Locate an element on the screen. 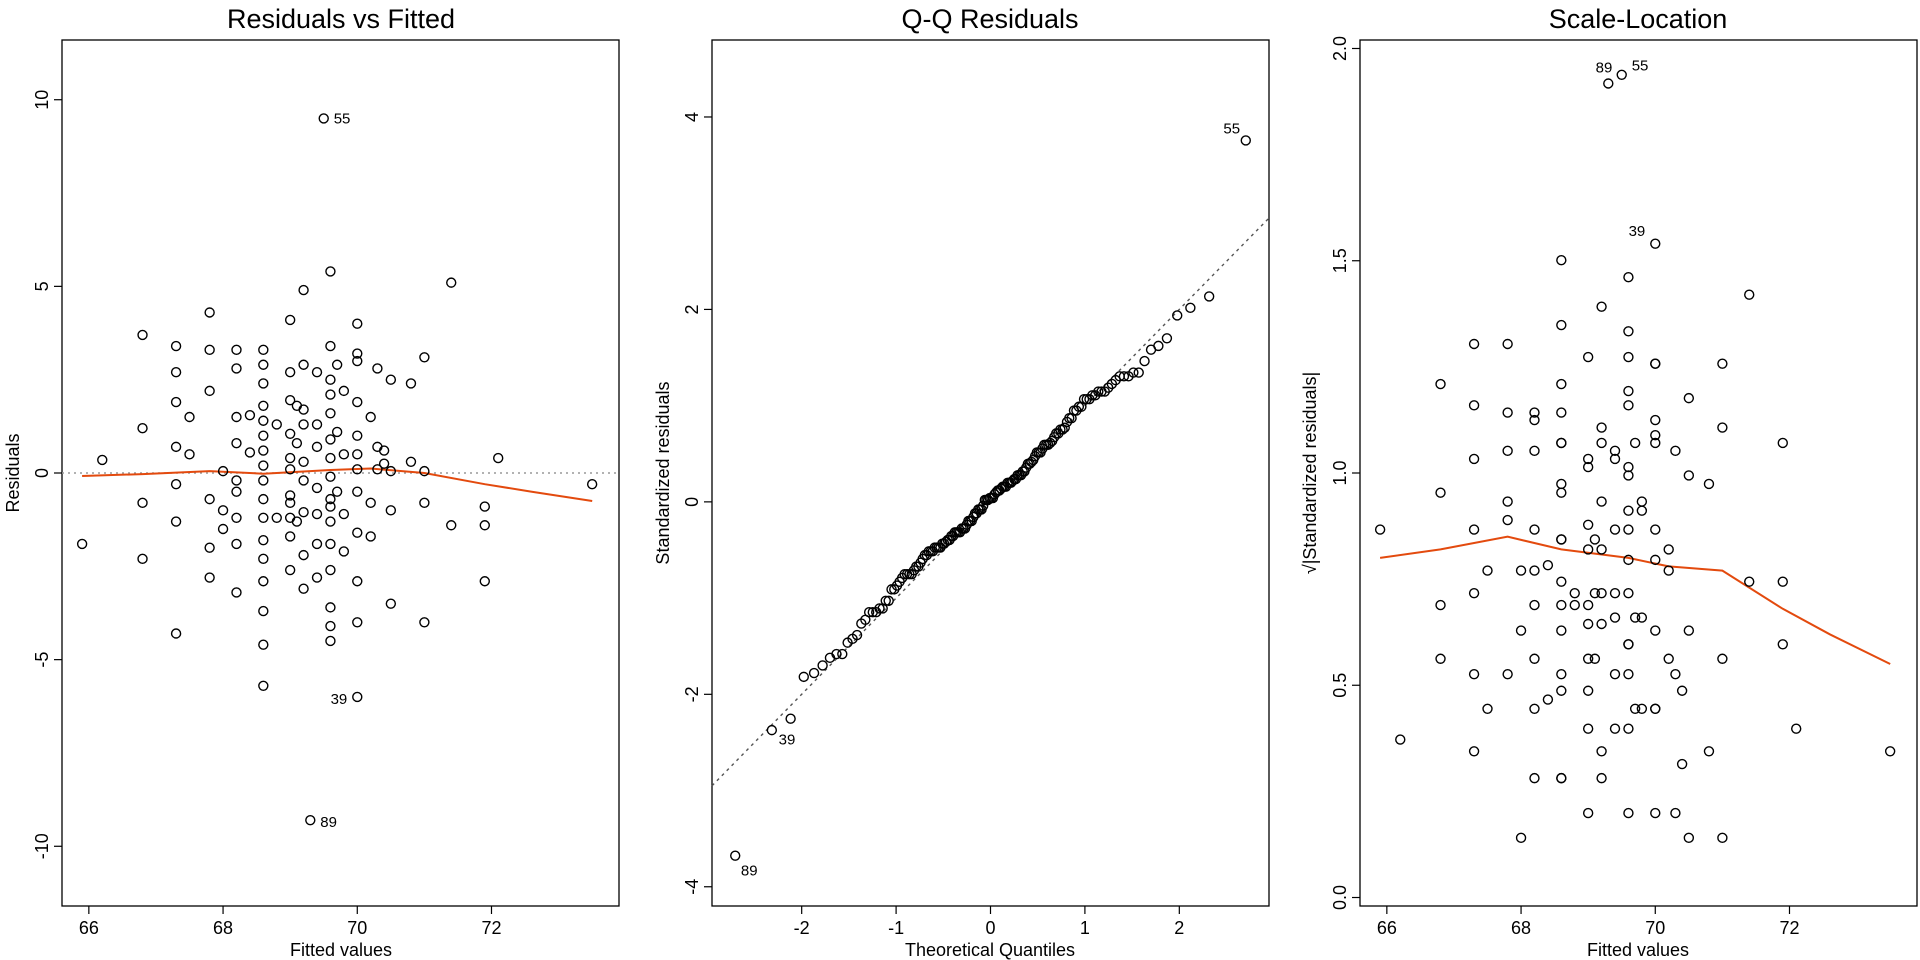 The image size is (1920, 960). y-tick-label: -4 is located at coordinates (692, 887).